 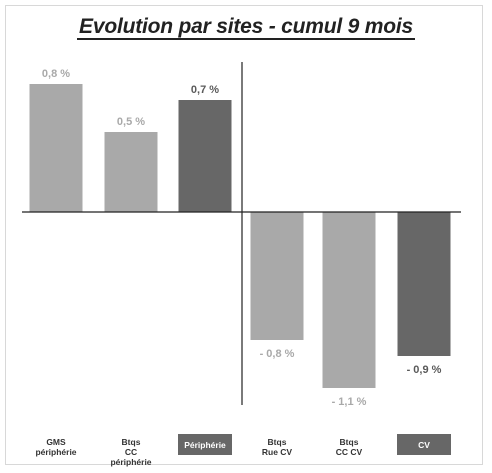 I want to click on category-label-5: CV, so click(x=424, y=444).